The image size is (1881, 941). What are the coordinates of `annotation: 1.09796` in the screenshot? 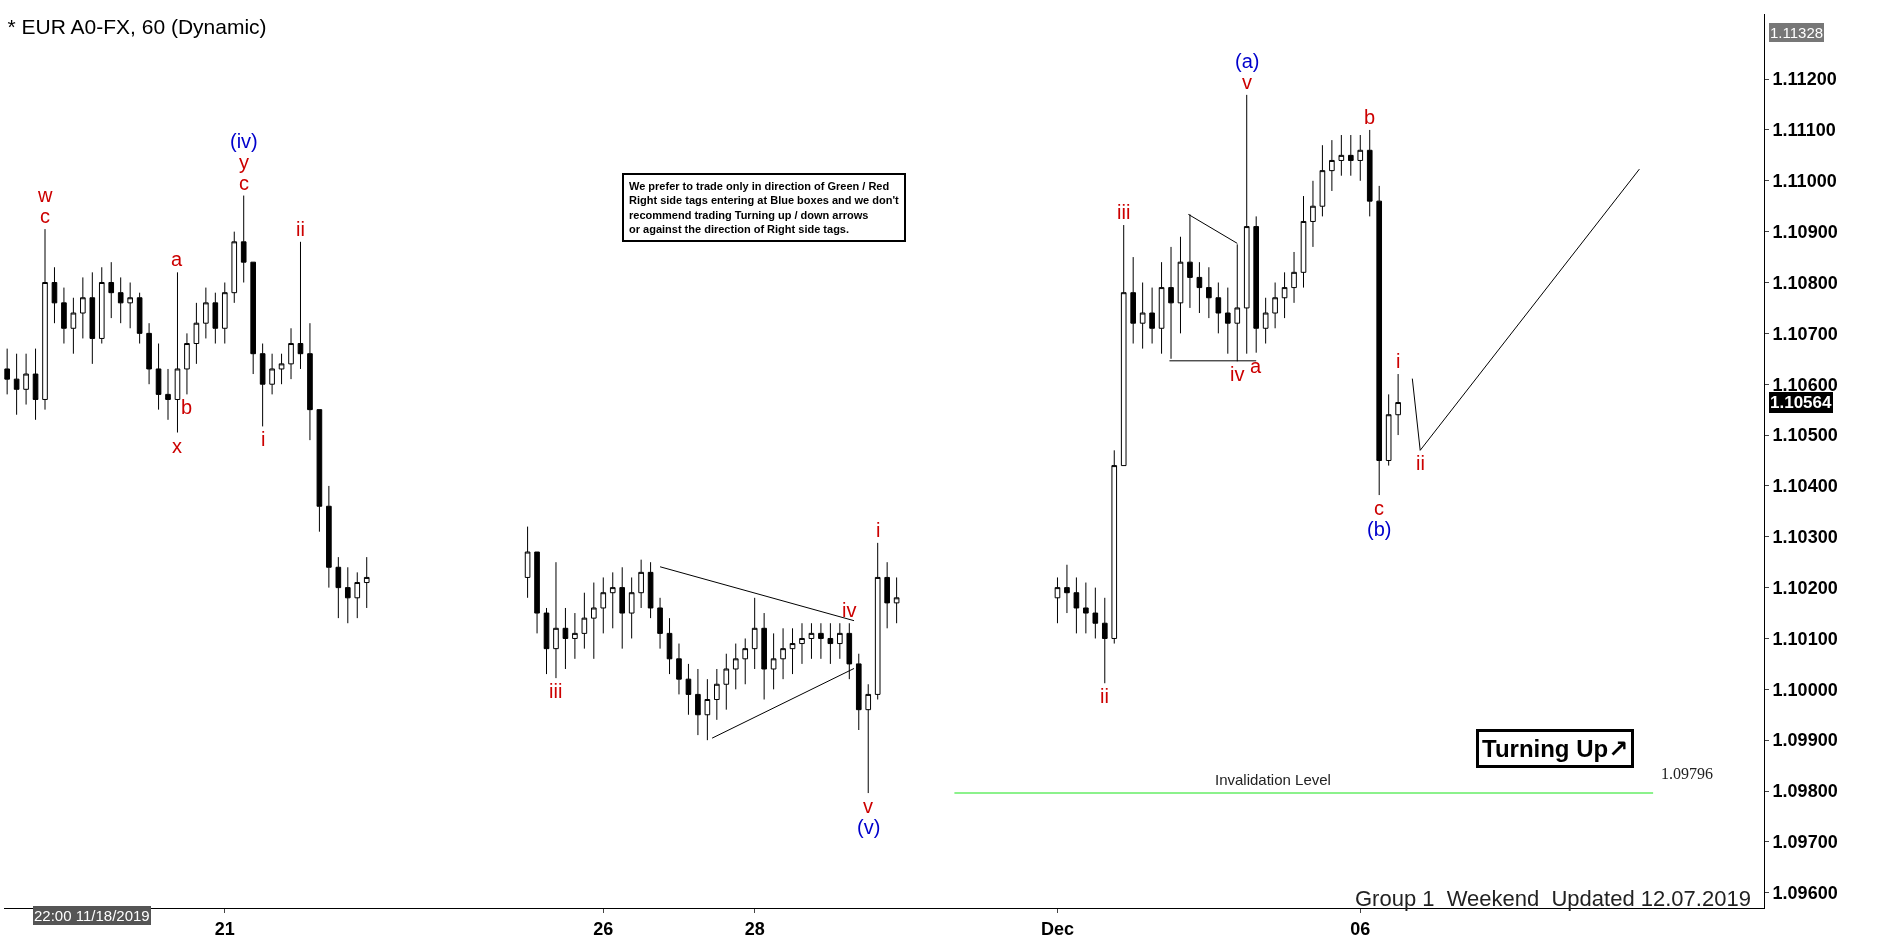 It's located at (1687, 773).